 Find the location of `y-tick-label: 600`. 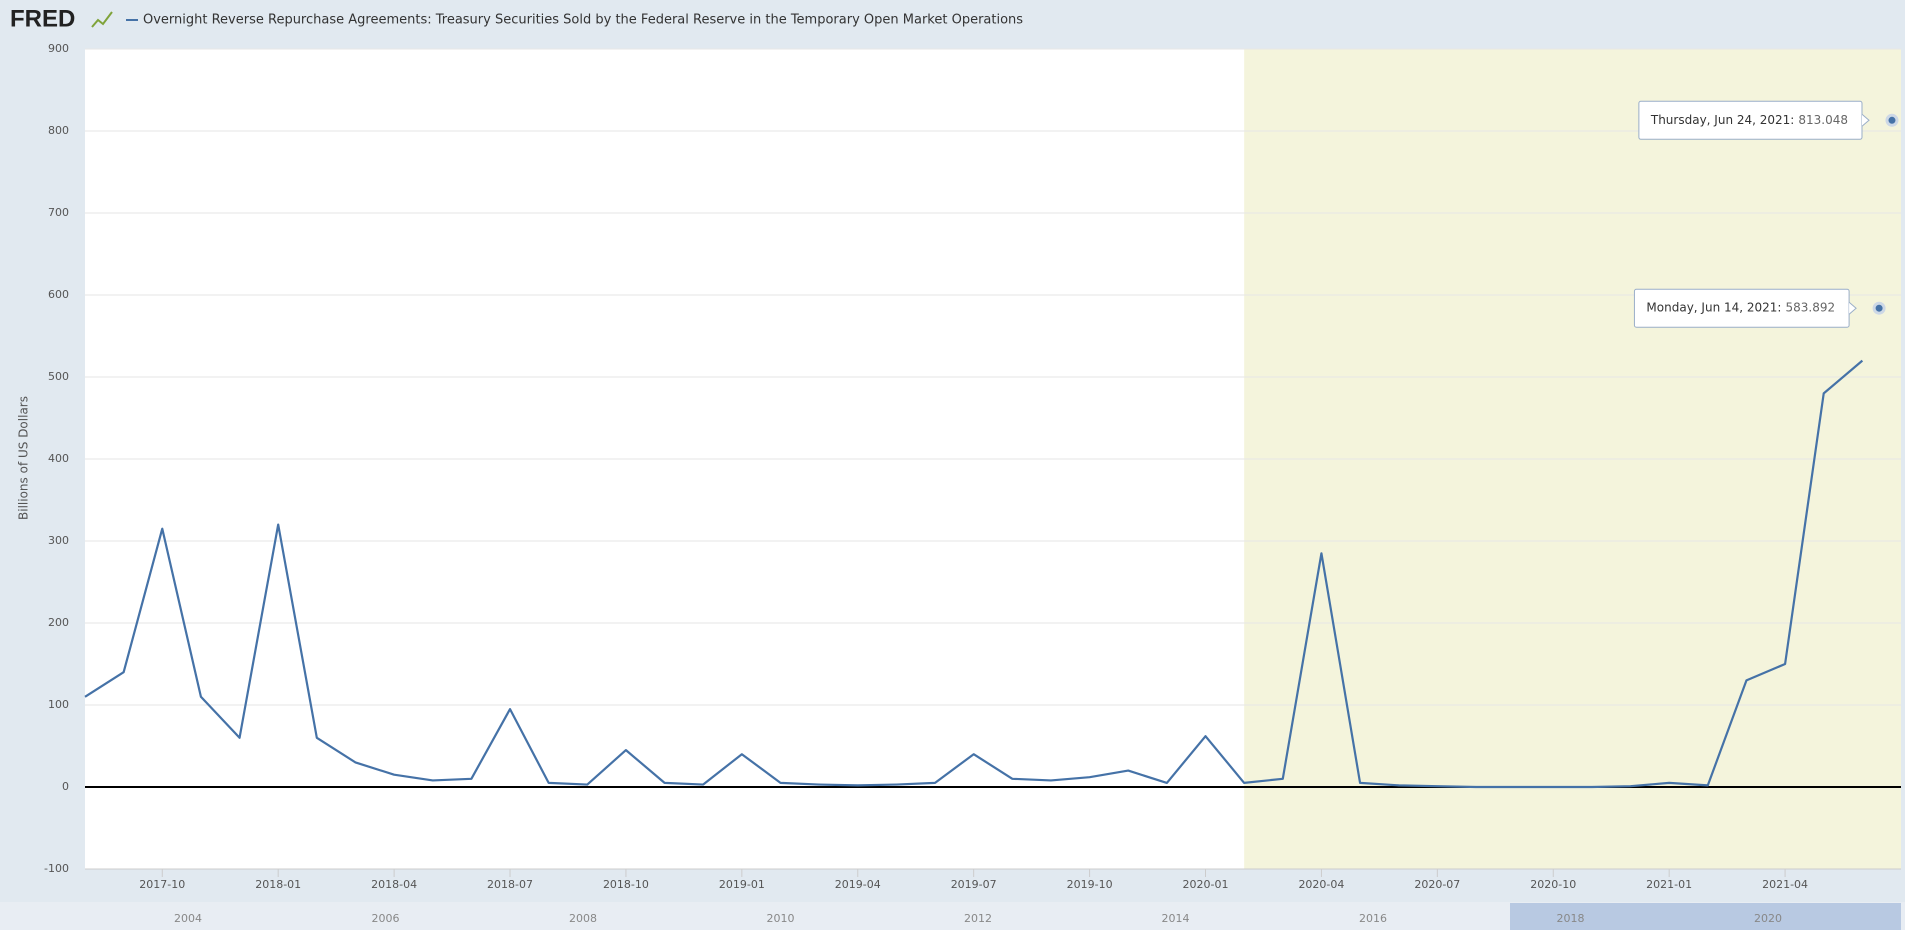

y-tick-label: 600 is located at coordinates (58, 294).